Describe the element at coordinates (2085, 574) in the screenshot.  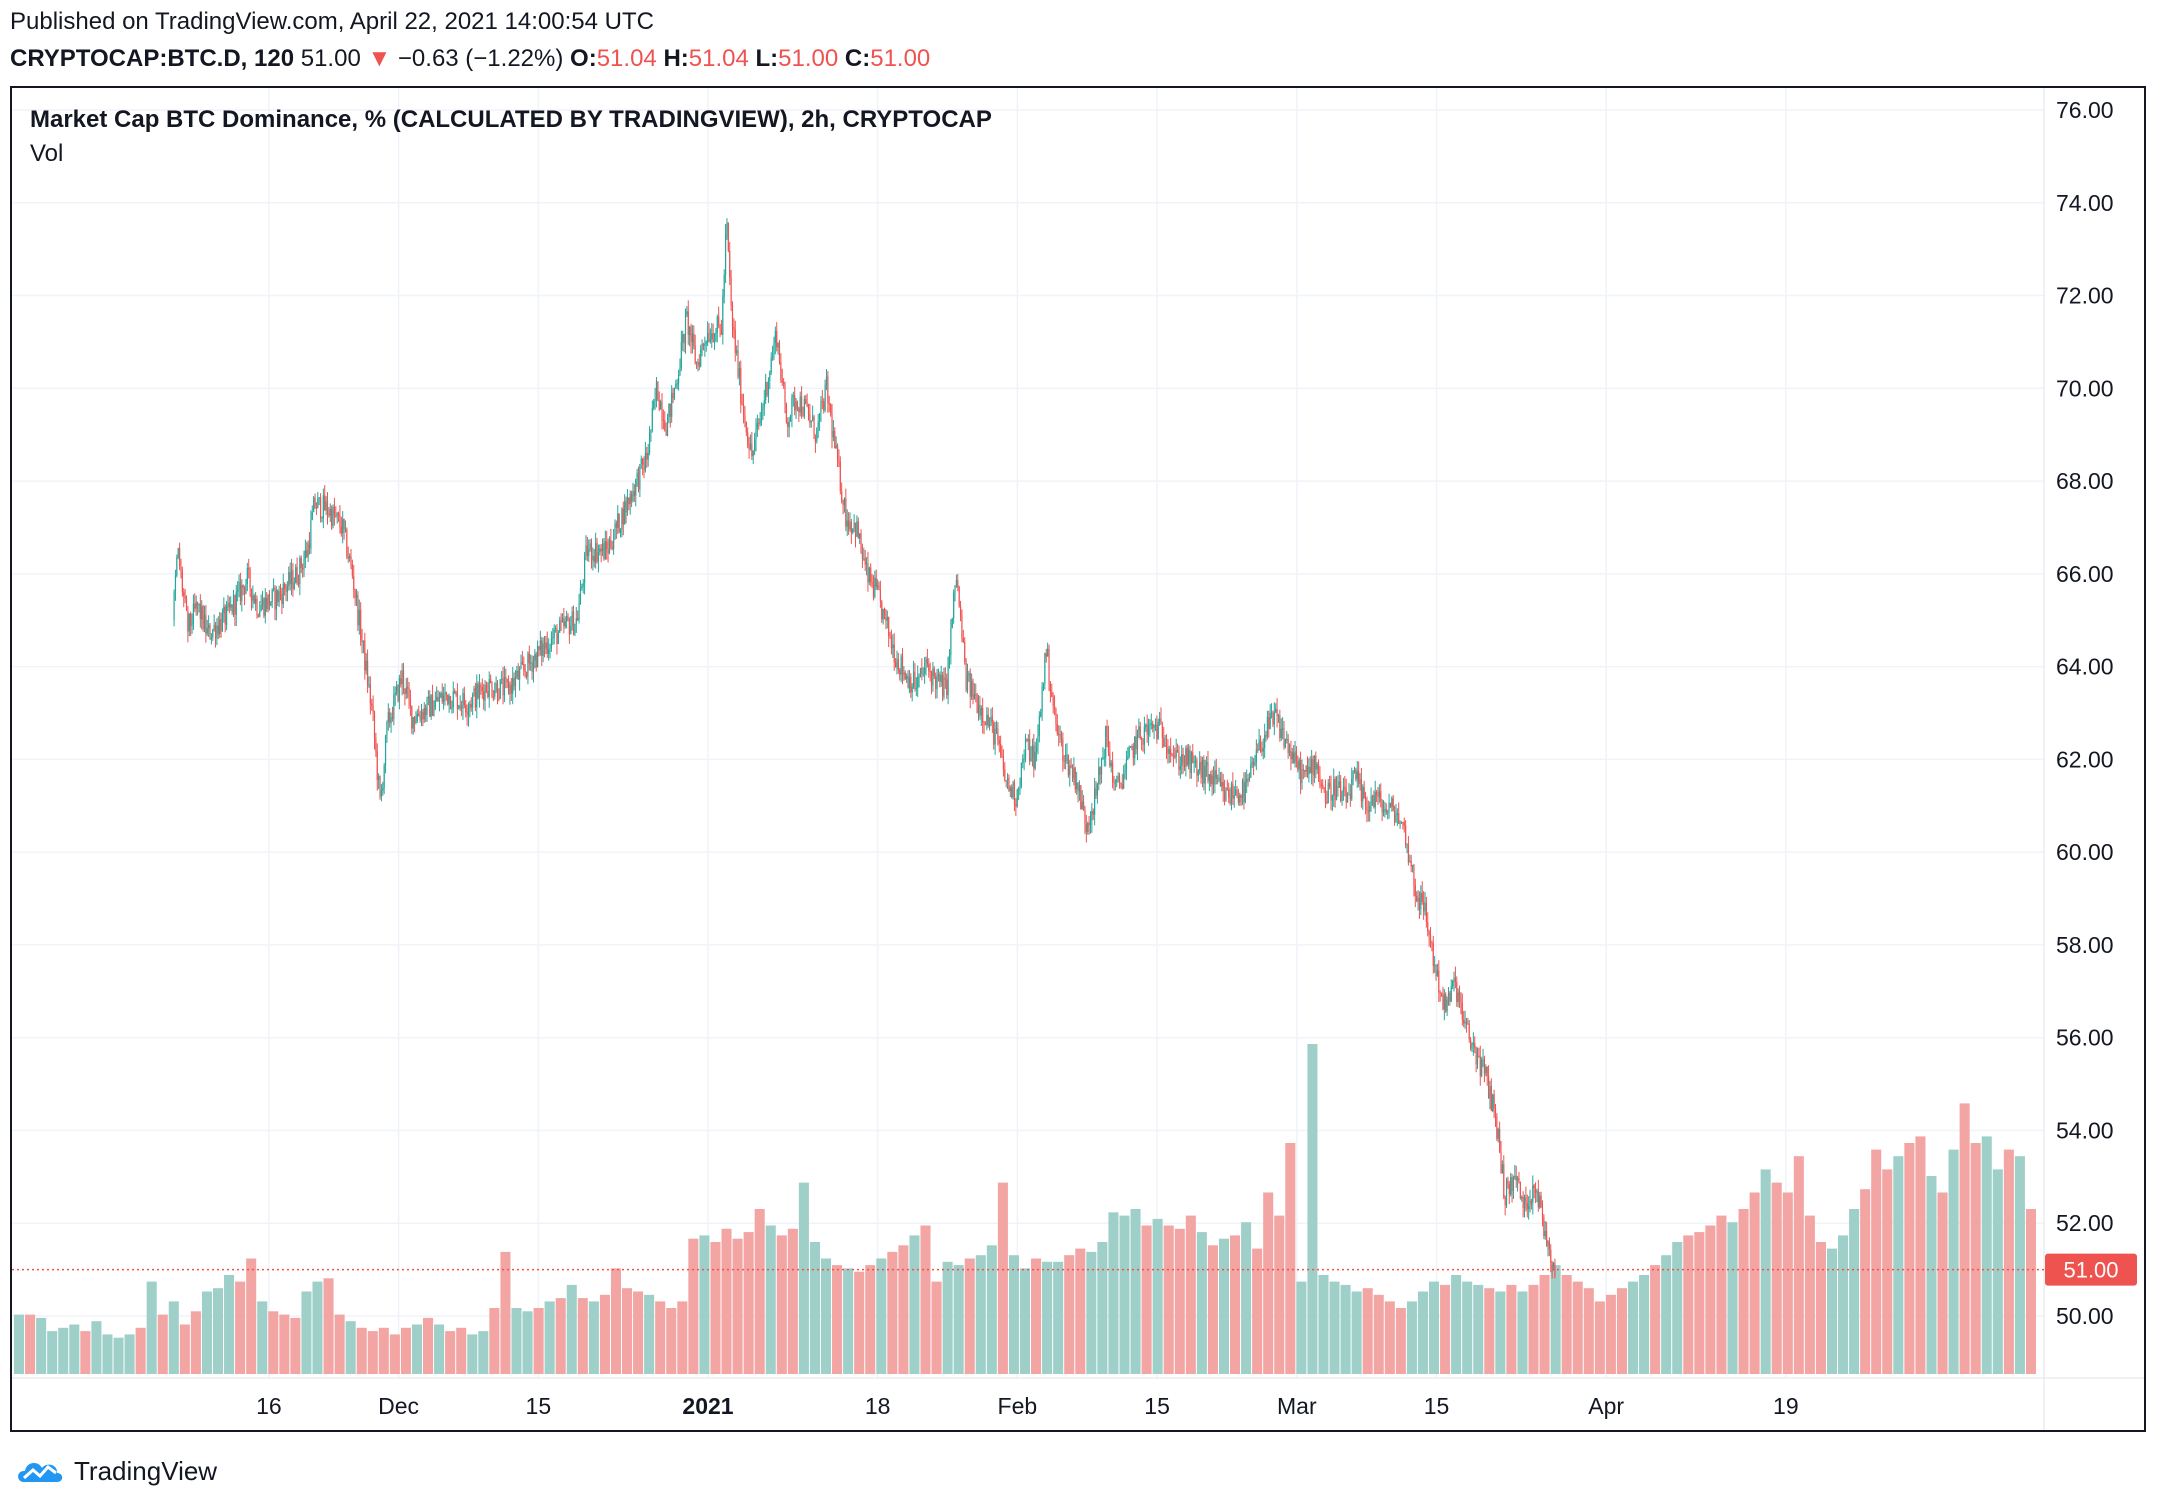
I see `price-axis-tick: 66.00` at that location.